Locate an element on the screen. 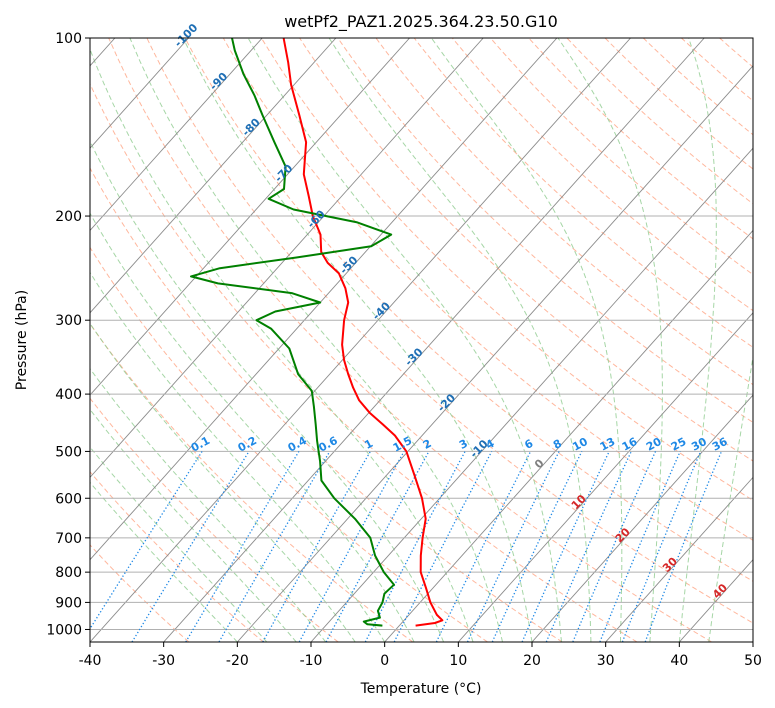  y-tick-label: 300 is located at coordinates (68, 321).